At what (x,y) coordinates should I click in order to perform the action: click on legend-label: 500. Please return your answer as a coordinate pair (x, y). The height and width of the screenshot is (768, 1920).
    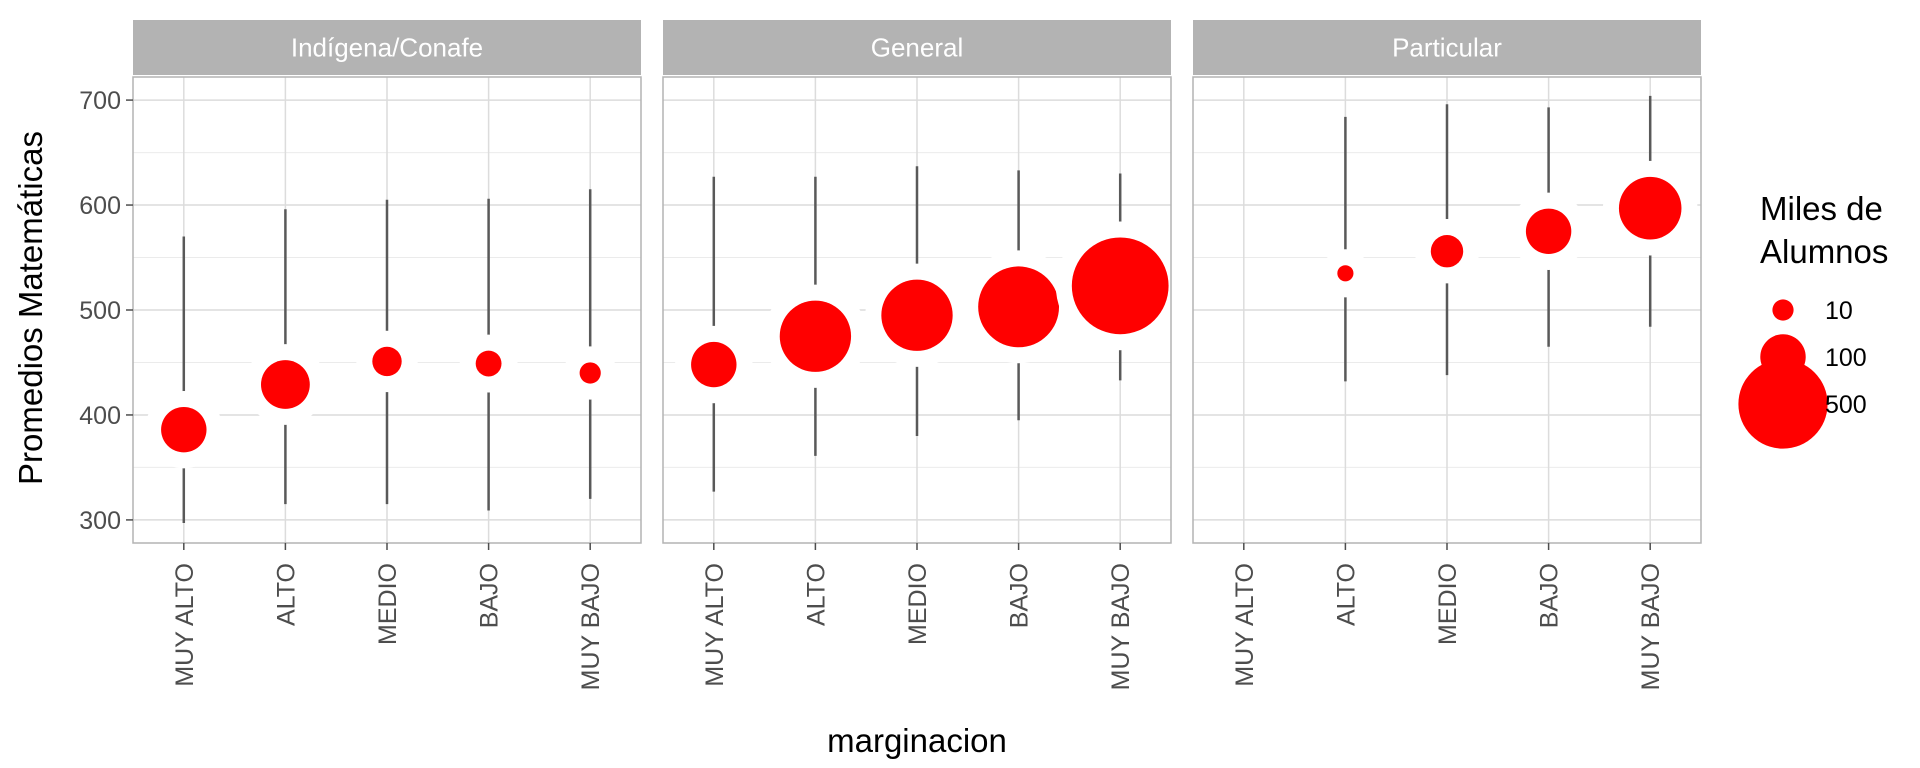
    Looking at the image, I should click on (1846, 405).